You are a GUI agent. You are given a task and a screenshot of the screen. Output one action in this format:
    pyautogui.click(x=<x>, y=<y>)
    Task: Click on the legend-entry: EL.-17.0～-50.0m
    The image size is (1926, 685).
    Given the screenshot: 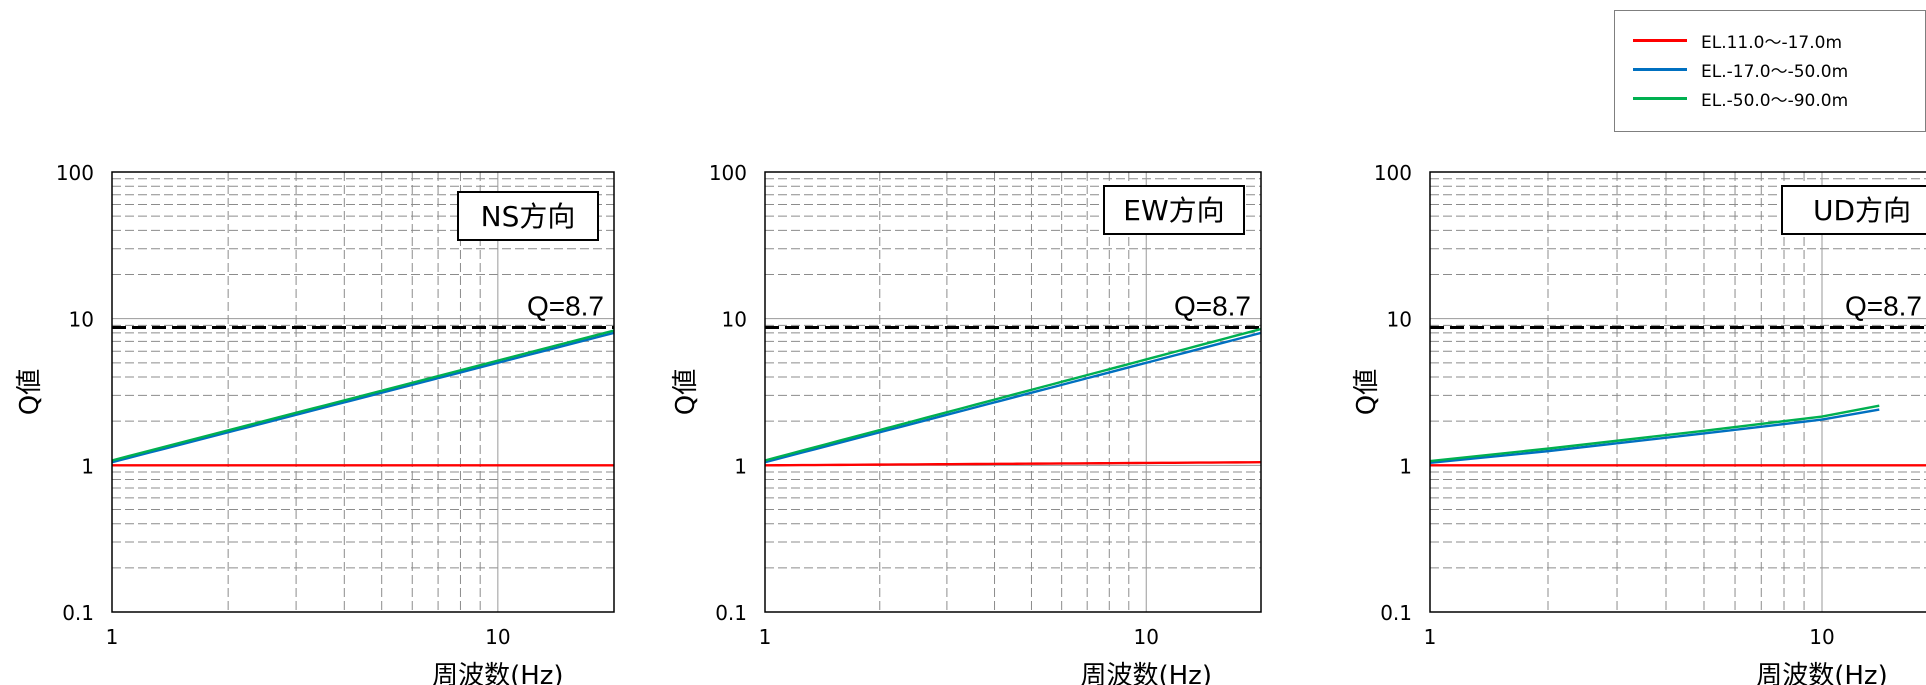 What is the action you would take?
    pyautogui.click(x=1740, y=69)
    